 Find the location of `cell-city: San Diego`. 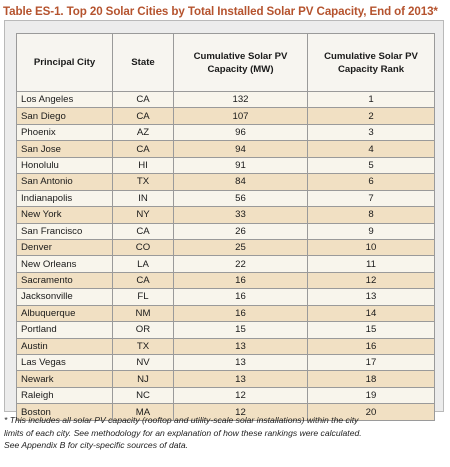

cell-city: San Diego is located at coordinates (64, 116).